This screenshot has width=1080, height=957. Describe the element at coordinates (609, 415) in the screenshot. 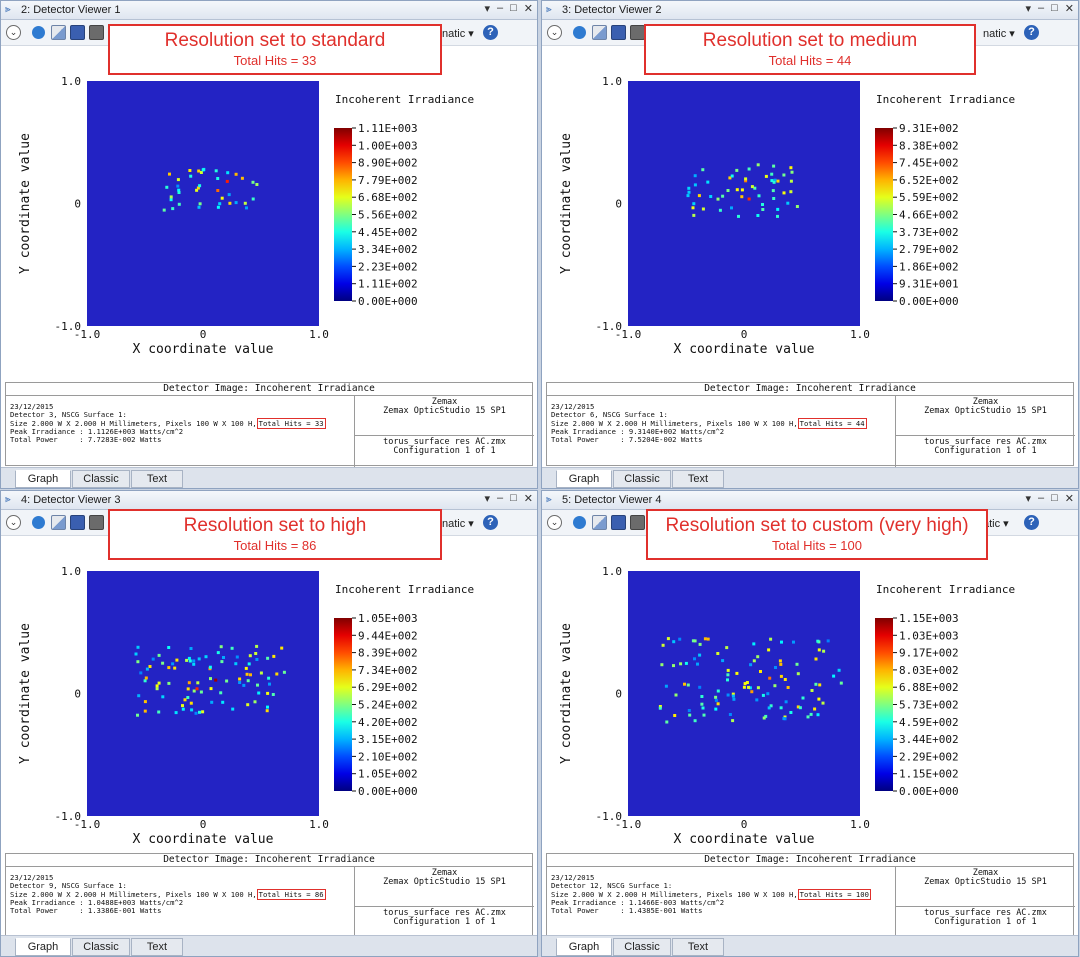

I see `detector-text: Detector 6, NSCG Surface 1:` at that location.